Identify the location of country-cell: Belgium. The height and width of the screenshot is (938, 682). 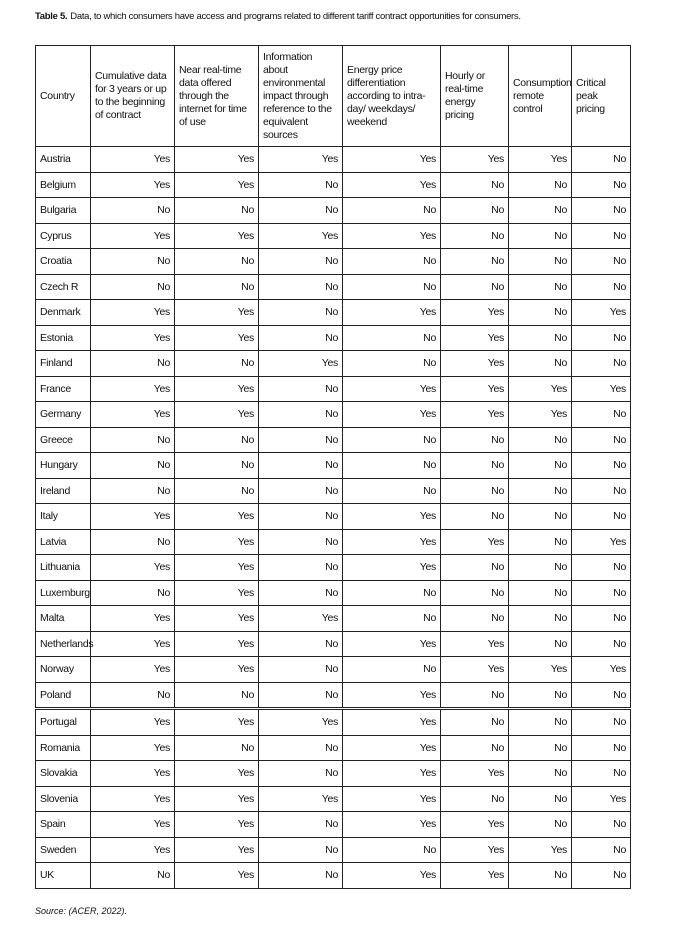
(63, 184).